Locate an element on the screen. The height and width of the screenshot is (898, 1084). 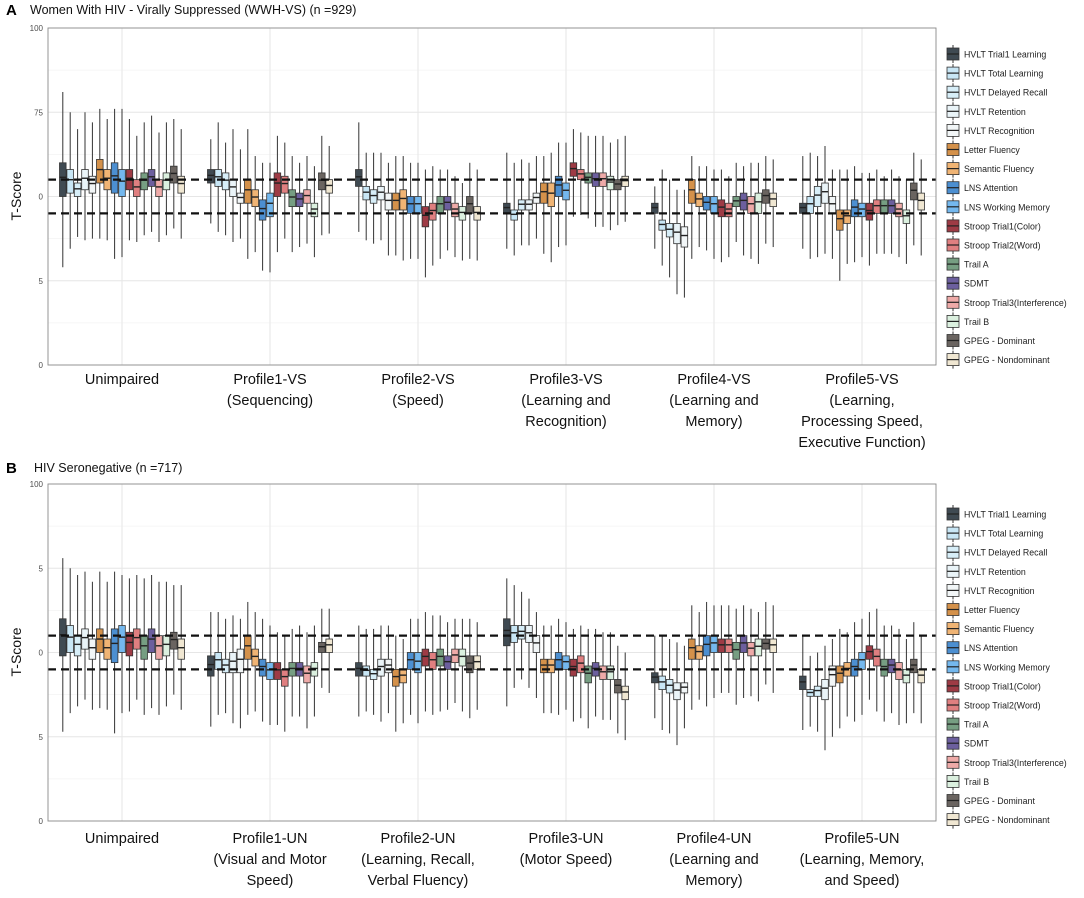
legend-item-sdmt: SDMT is located at coordinates (968, 283).